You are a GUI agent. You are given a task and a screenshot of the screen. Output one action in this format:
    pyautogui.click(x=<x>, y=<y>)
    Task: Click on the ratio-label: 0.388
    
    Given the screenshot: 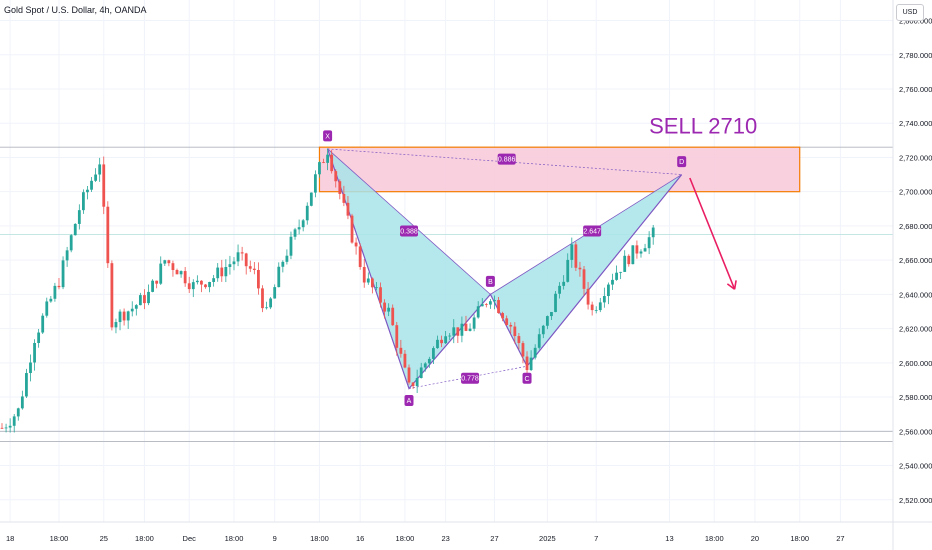 What is the action you would take?
    pyautogui.click(x=409, y=232)
    